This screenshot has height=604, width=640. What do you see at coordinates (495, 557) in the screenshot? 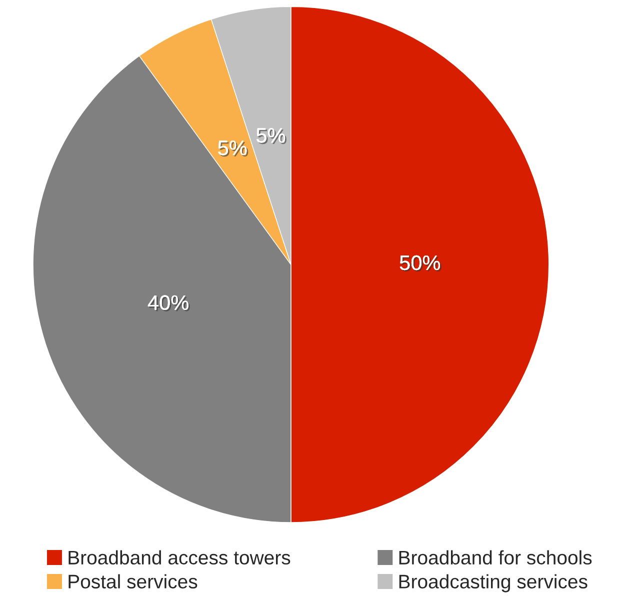
I see `legend-label: Broadband for schools` at bounding box center [495, 557].